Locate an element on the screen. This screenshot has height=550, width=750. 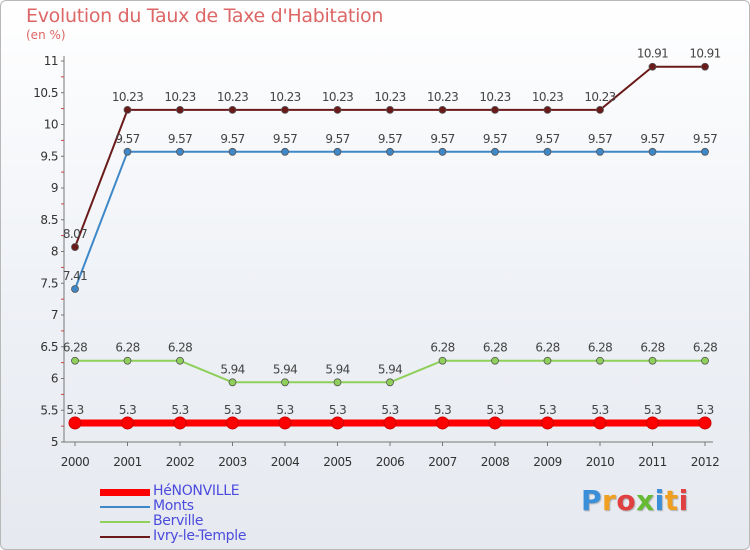
logo-letter: o is located at coordinates (626, 500).